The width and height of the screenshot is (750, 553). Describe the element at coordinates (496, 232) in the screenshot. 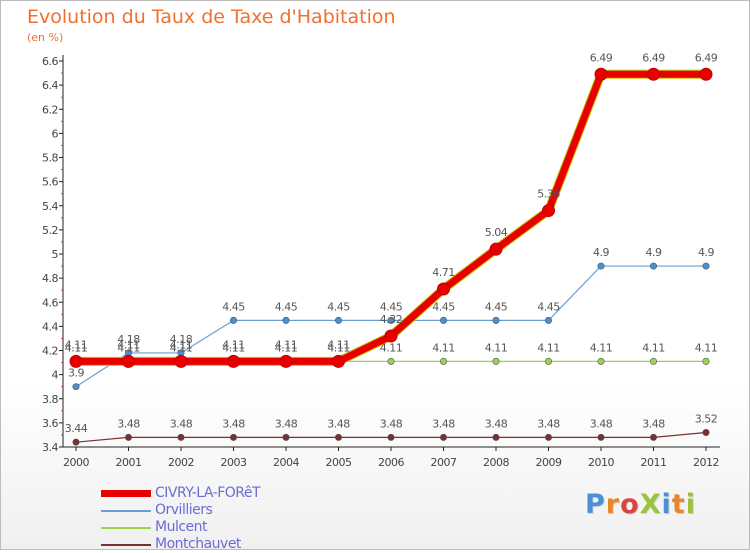

I see `data-label: 5.04` at that location.